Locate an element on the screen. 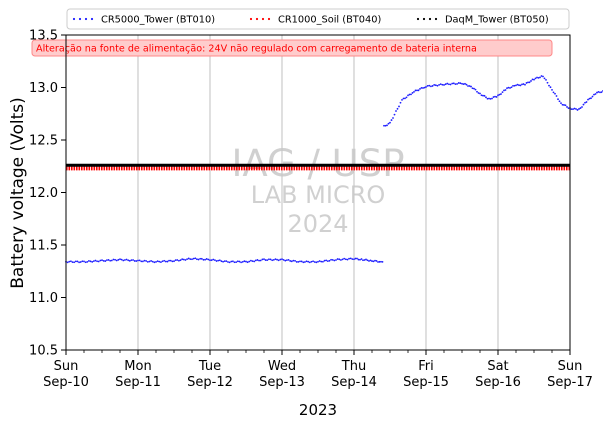 This screenshot has height=428, width=603. y-tick-label: 13.0 is located at coordinates (43, 88).